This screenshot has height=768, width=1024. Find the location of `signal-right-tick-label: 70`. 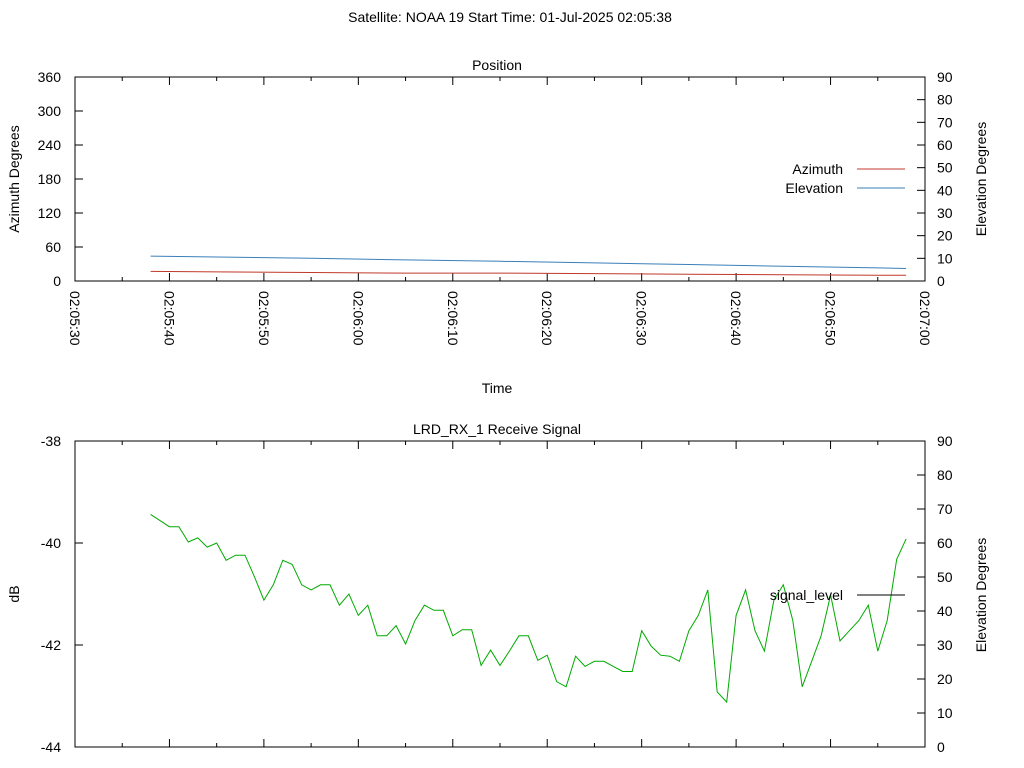

signal-right-tick-label: 70 is located at coordinates (945, 509).